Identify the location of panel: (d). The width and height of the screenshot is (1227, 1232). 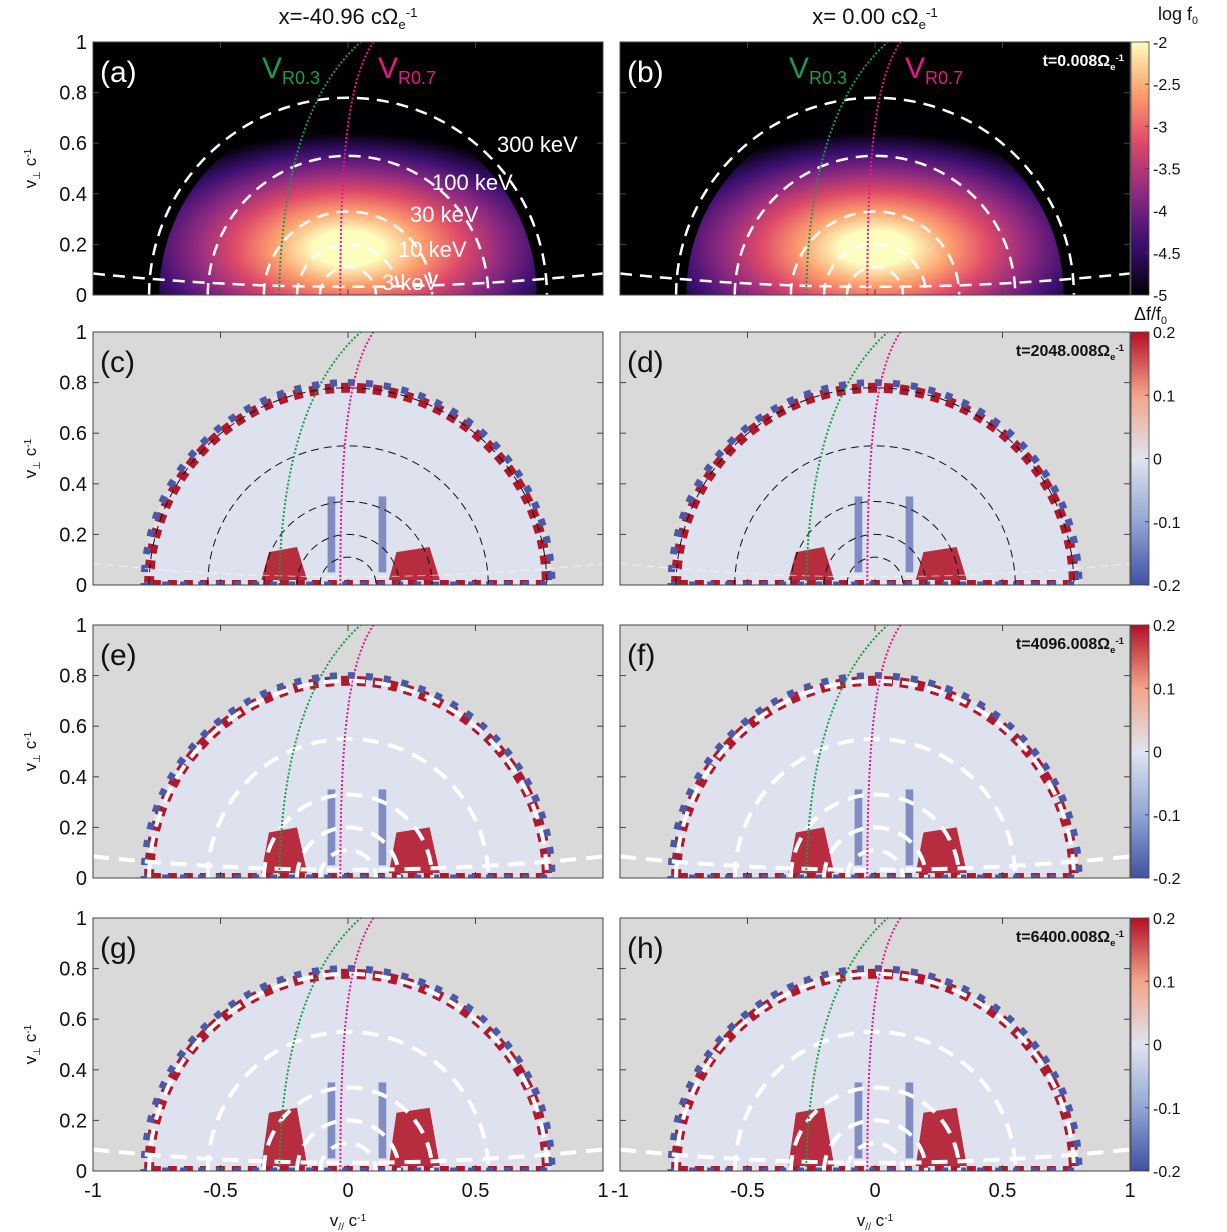
(875, 458).